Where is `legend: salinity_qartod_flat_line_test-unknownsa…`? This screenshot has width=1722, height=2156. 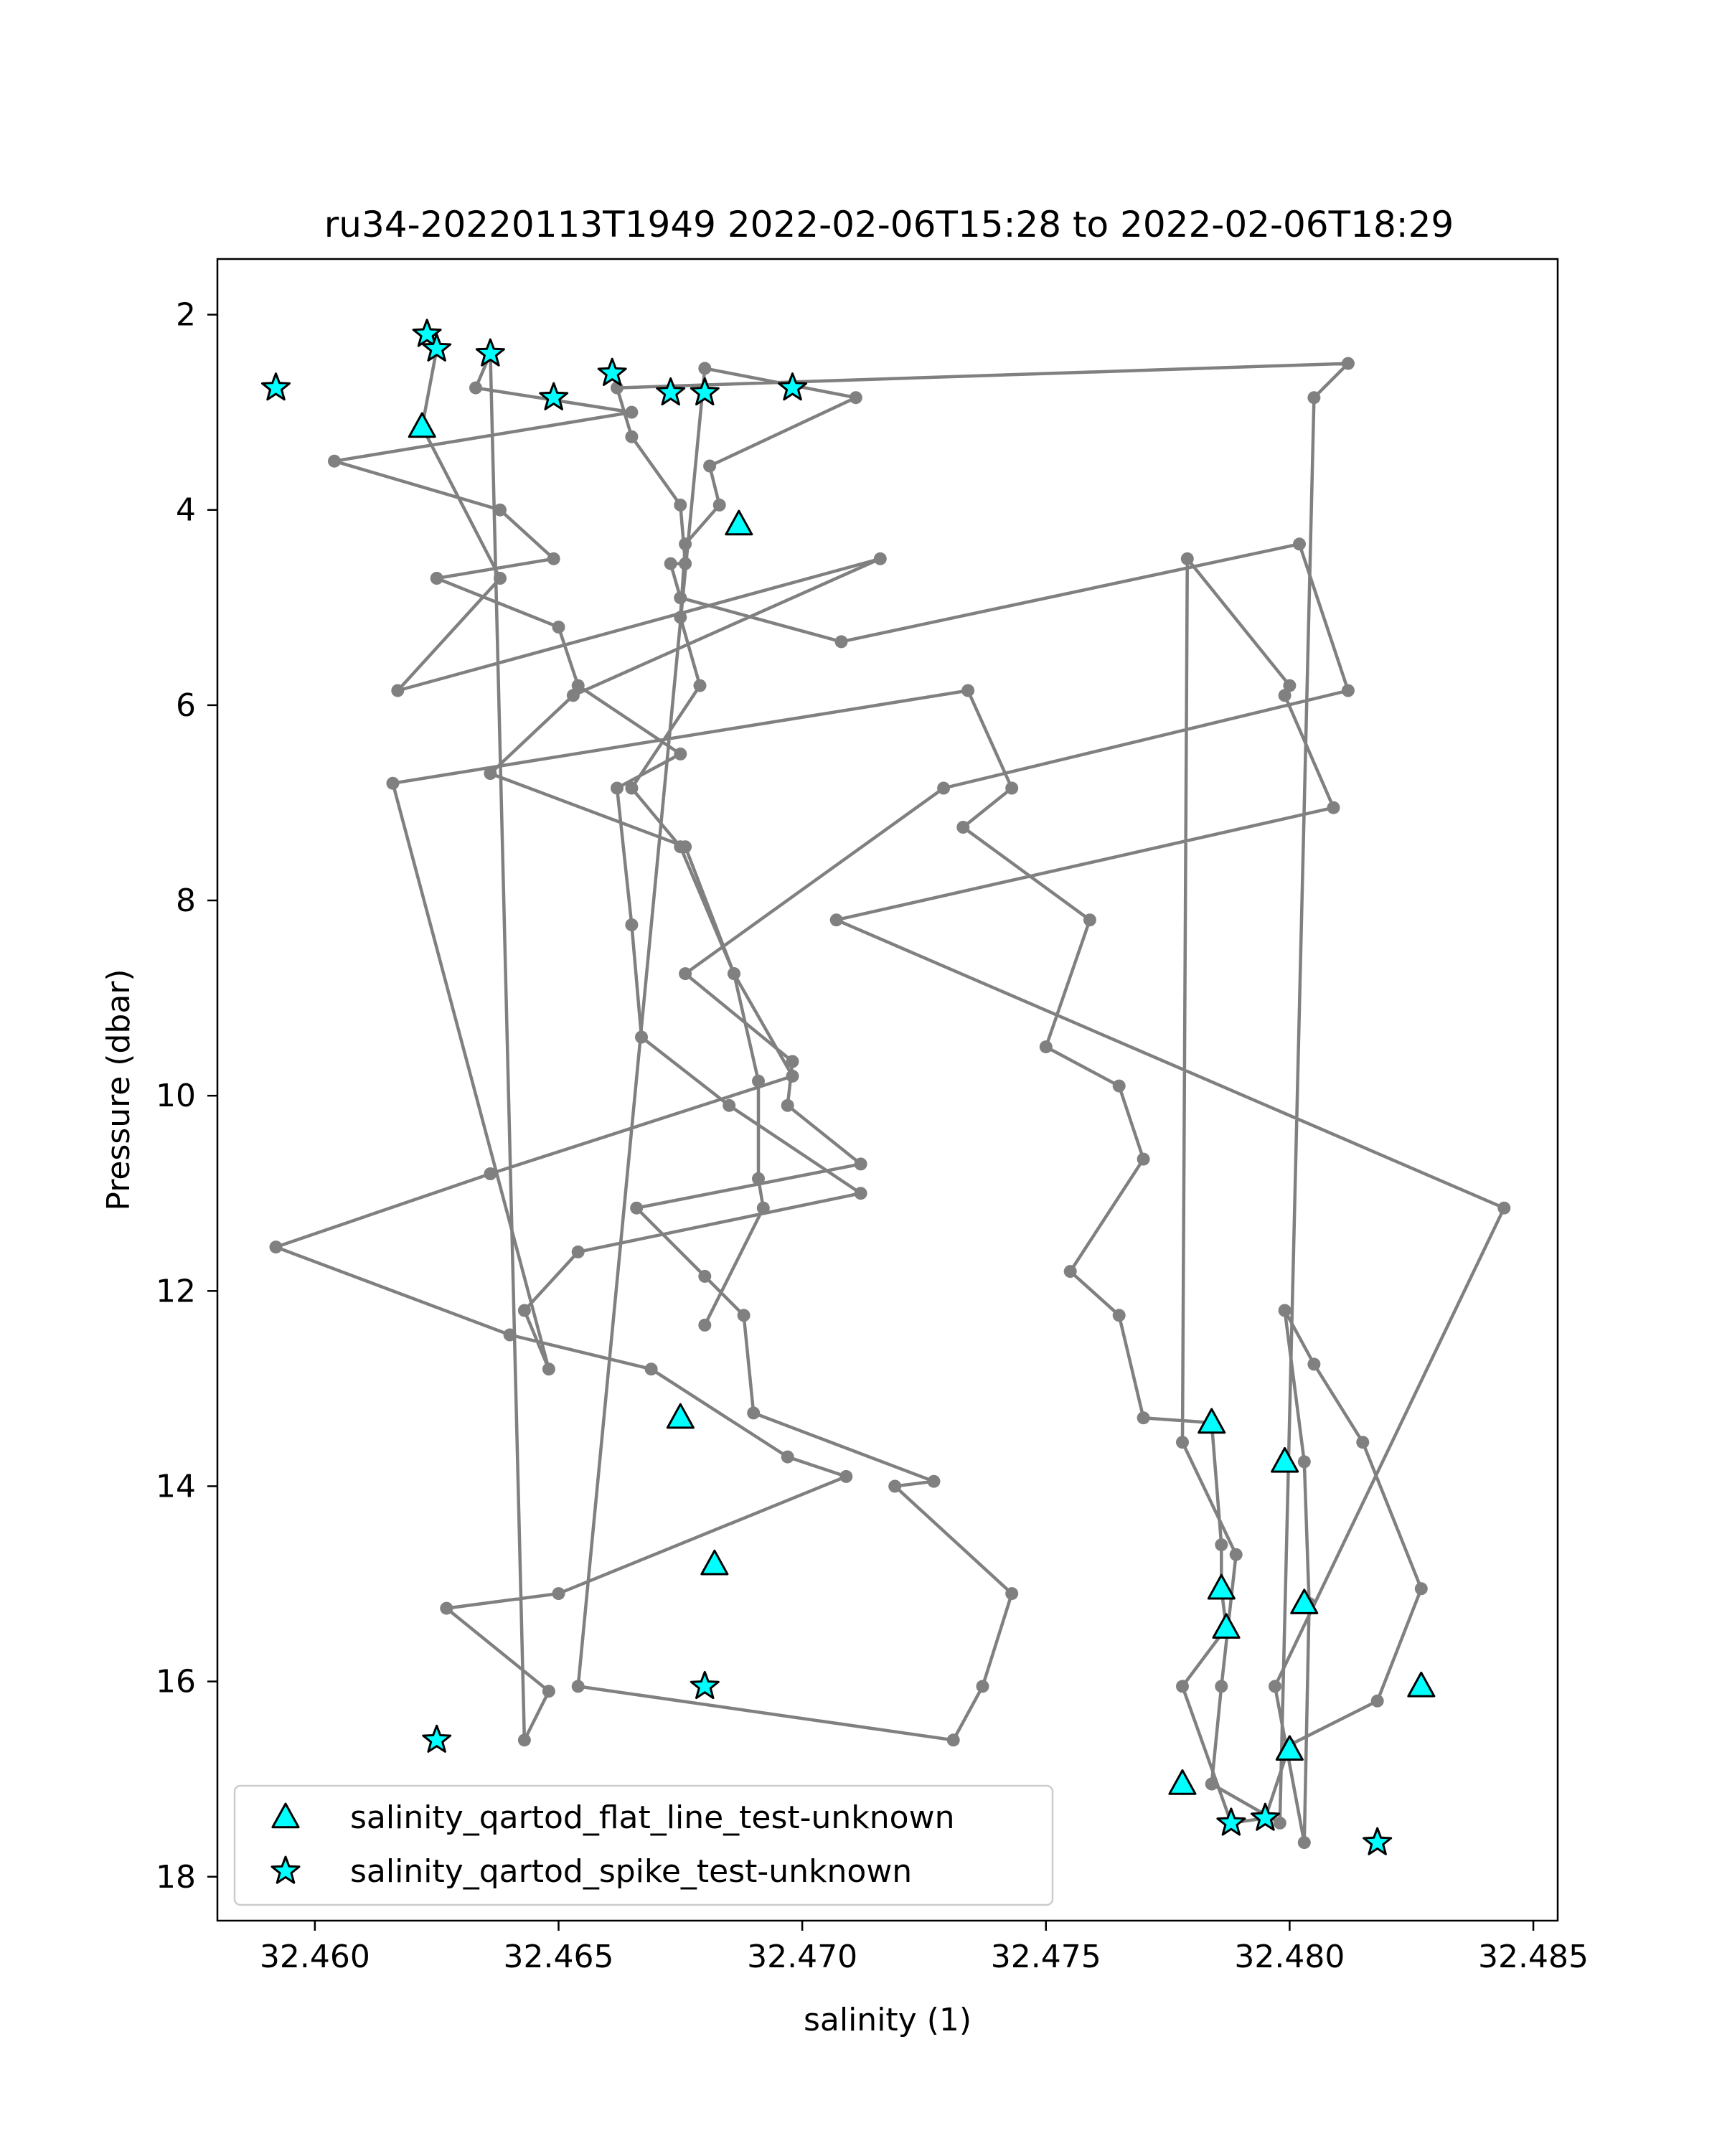
legend: salinity_qartod_flat_line_test-unknownsa… is located at coordinates (644, 1845).